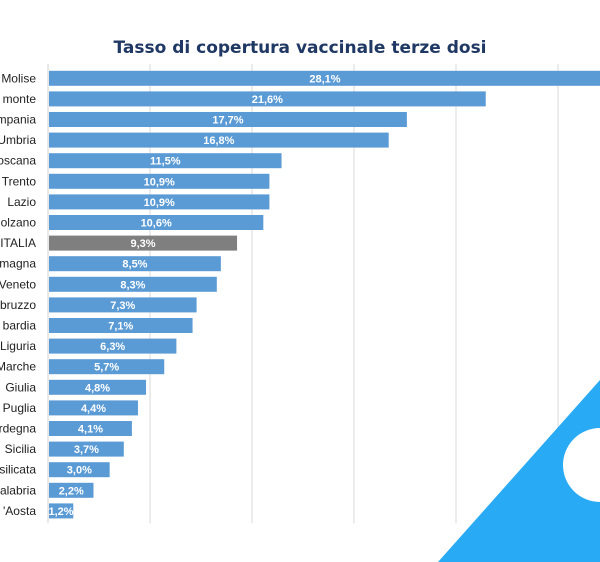 The height and width of the screenshot is (562, 600). What do you see at coordinates (18, 346) in the screenshot?
I see `category-label: Liguria` at bounding box center [18, 346].